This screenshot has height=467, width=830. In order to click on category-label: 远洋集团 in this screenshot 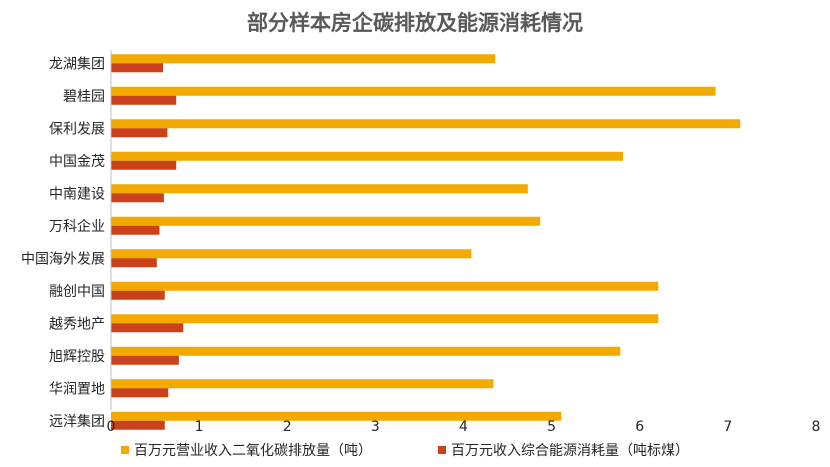, I will do `click(77, 421)`.